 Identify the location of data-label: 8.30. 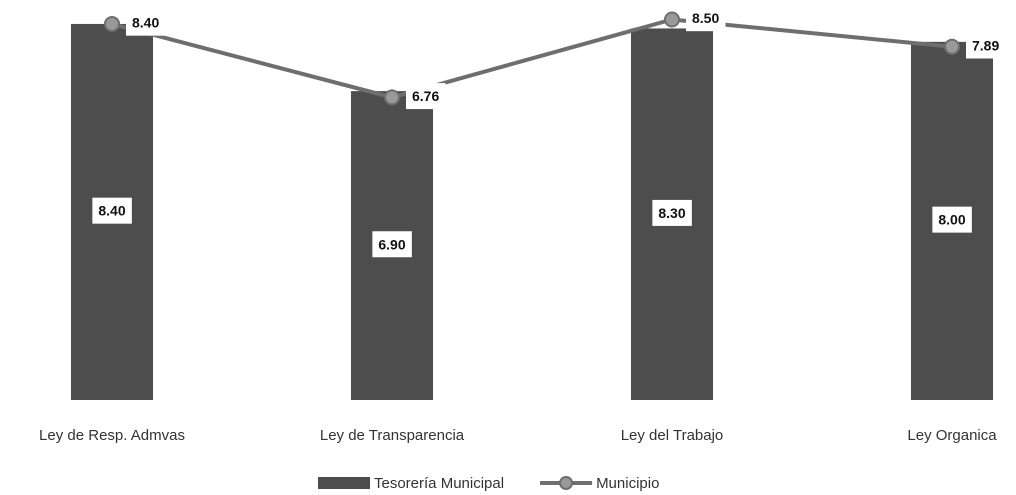
(671, 213).